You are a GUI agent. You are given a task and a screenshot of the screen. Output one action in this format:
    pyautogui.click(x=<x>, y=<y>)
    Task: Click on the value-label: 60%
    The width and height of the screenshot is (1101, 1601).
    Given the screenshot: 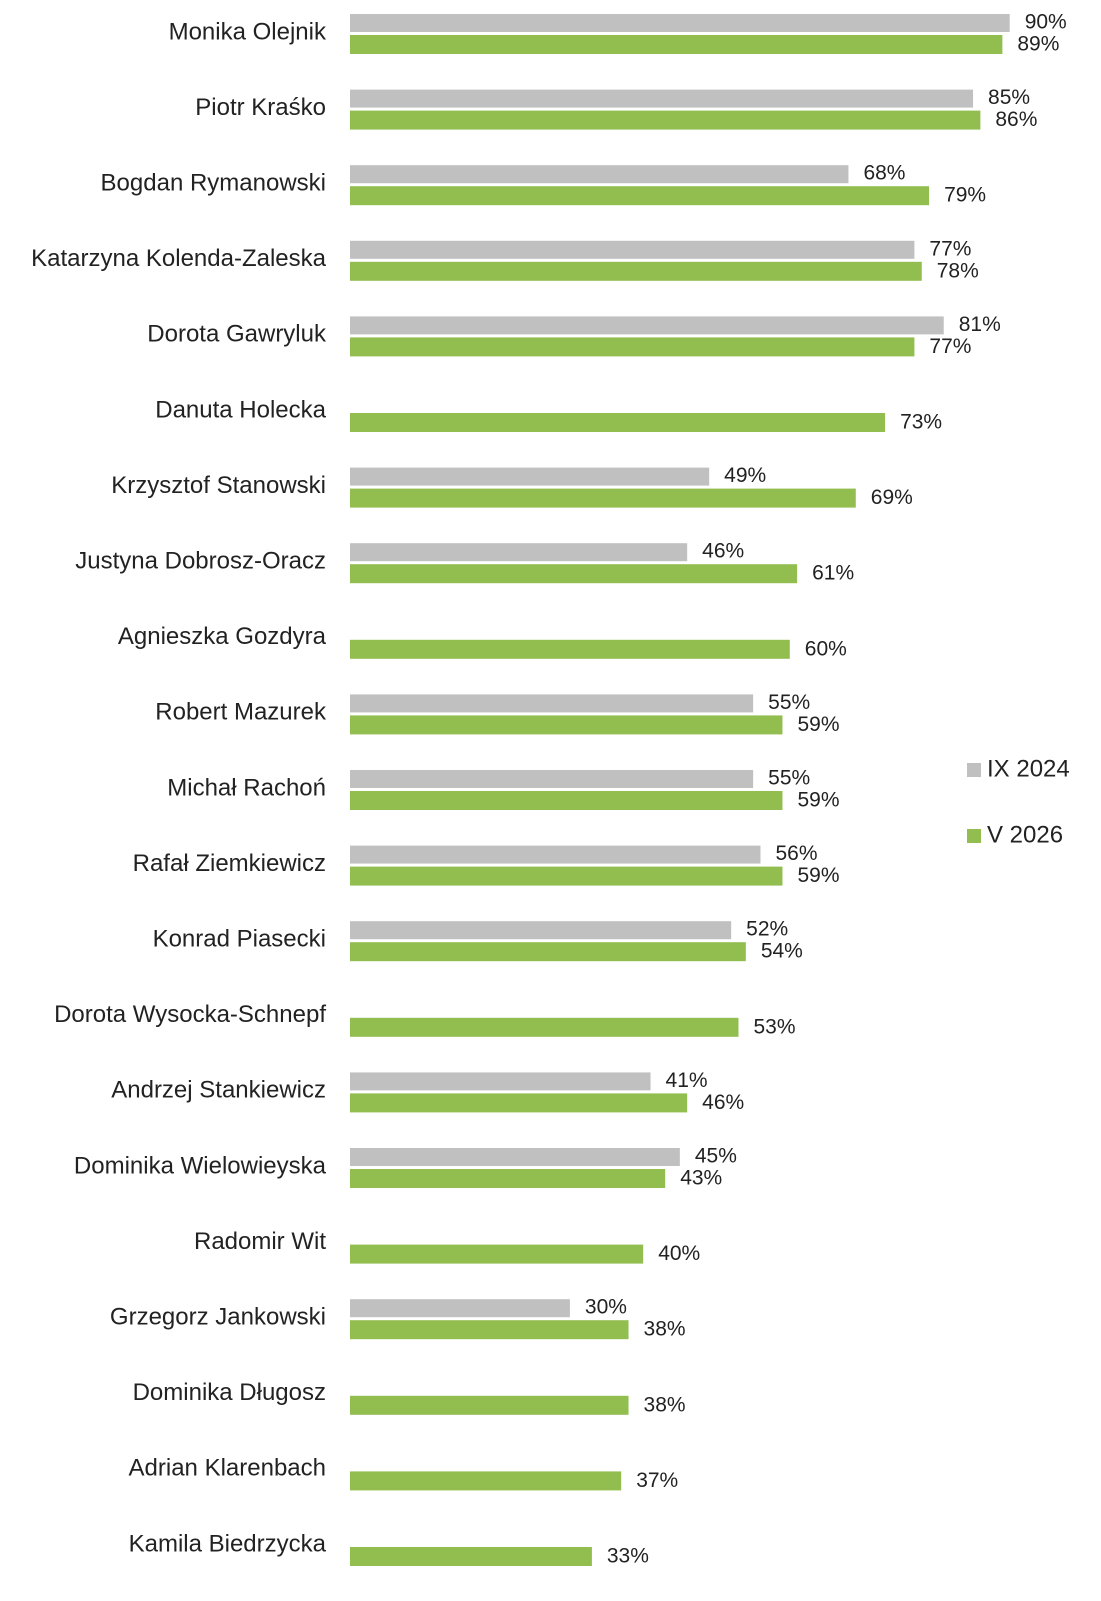 What is the action you would take?
    pyautogui.click(x=826, y=648)
    